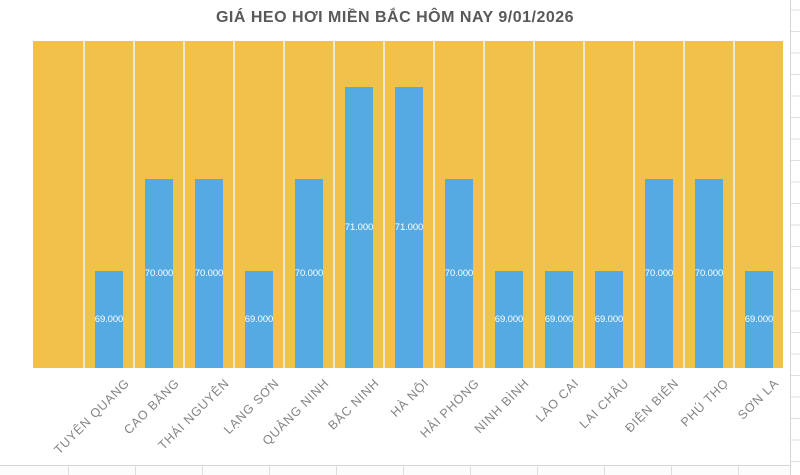  I want to click on bar-1: 70.000, so click(159, 273).